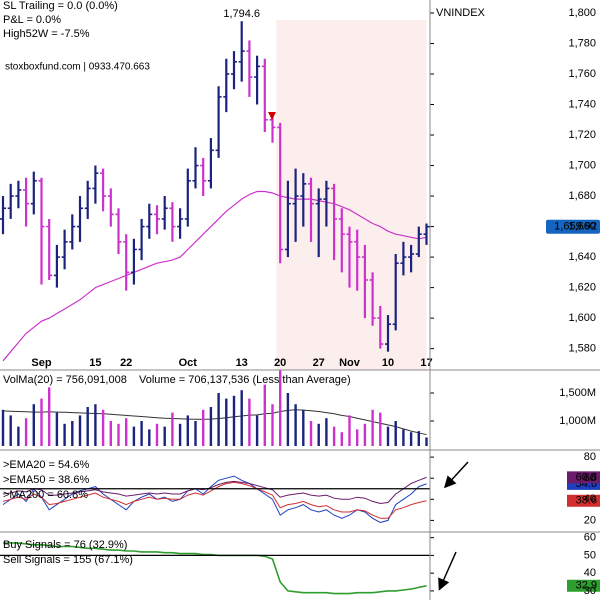 Image resolution: width=600 pixels, height=600 pixels. I want to click on last-price-label: 1,659.92, so click(575, 227).